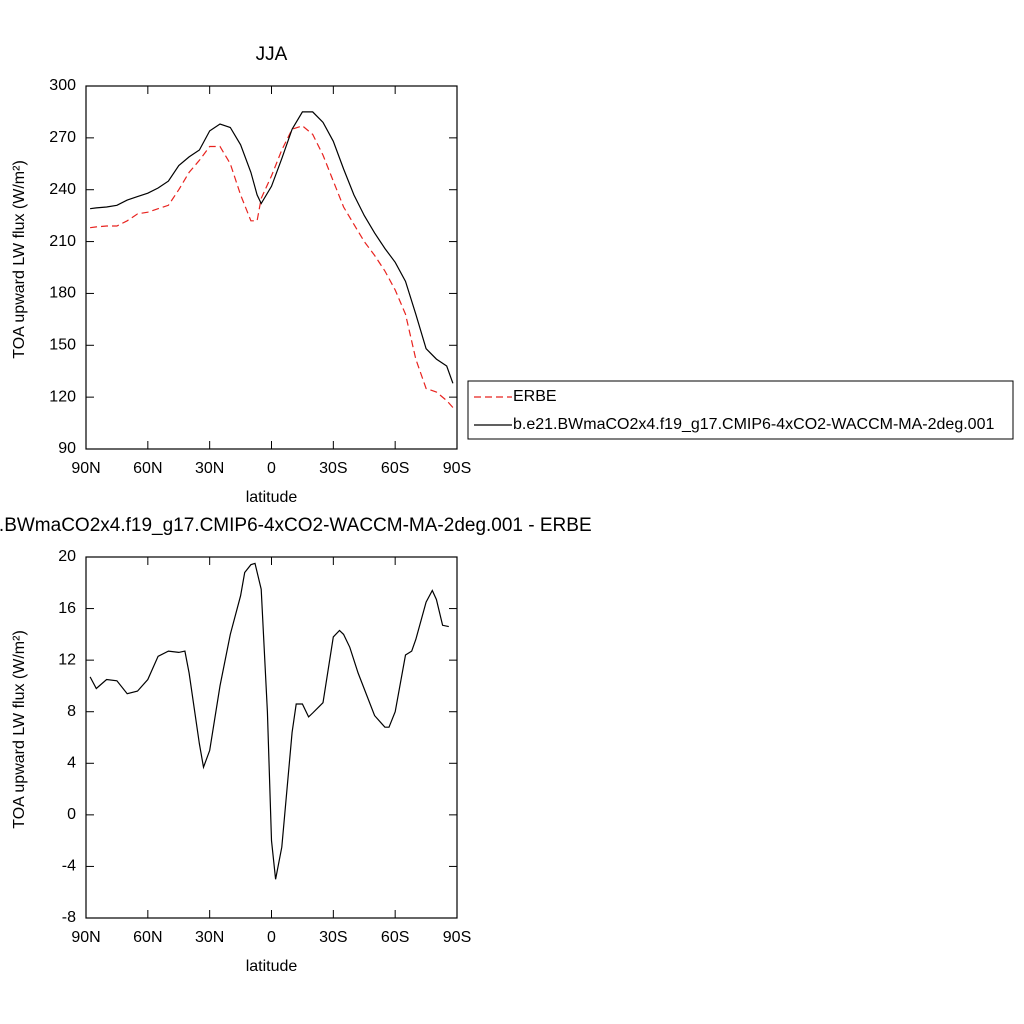 Image resolution: width=1024 pixels, height=1024 pixels. Describe the element at coordinates (67, 659) in the screenshot. I see `y-tick-label: 12` at that location.